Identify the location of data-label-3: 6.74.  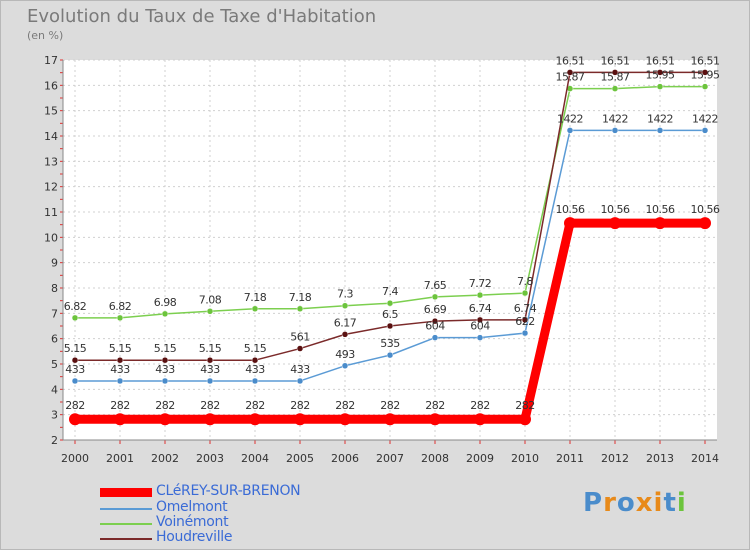
(525, 308).